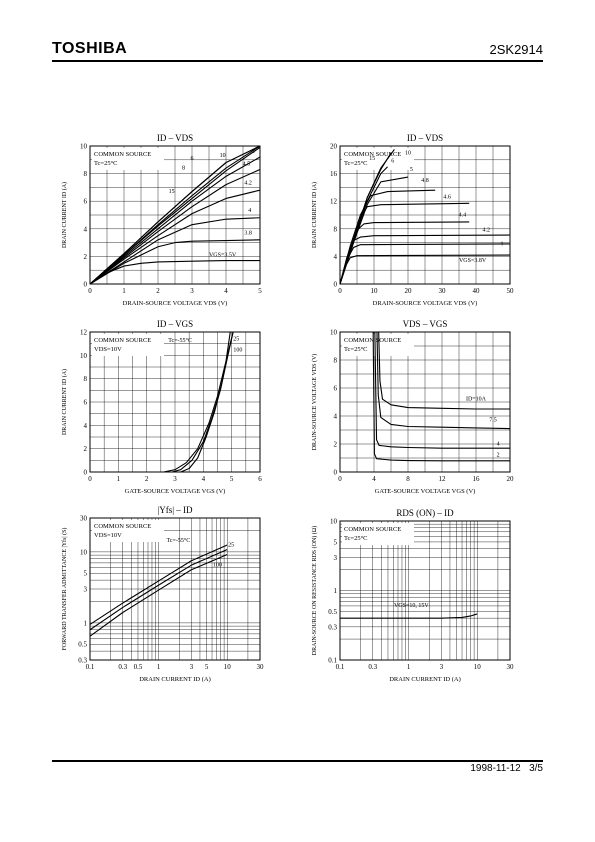 This screenshot has width=595, height=842. I want to click on x-axis-label: DRAIN-SOURCE VOLTAGE VDS (V), so click(175, 303).